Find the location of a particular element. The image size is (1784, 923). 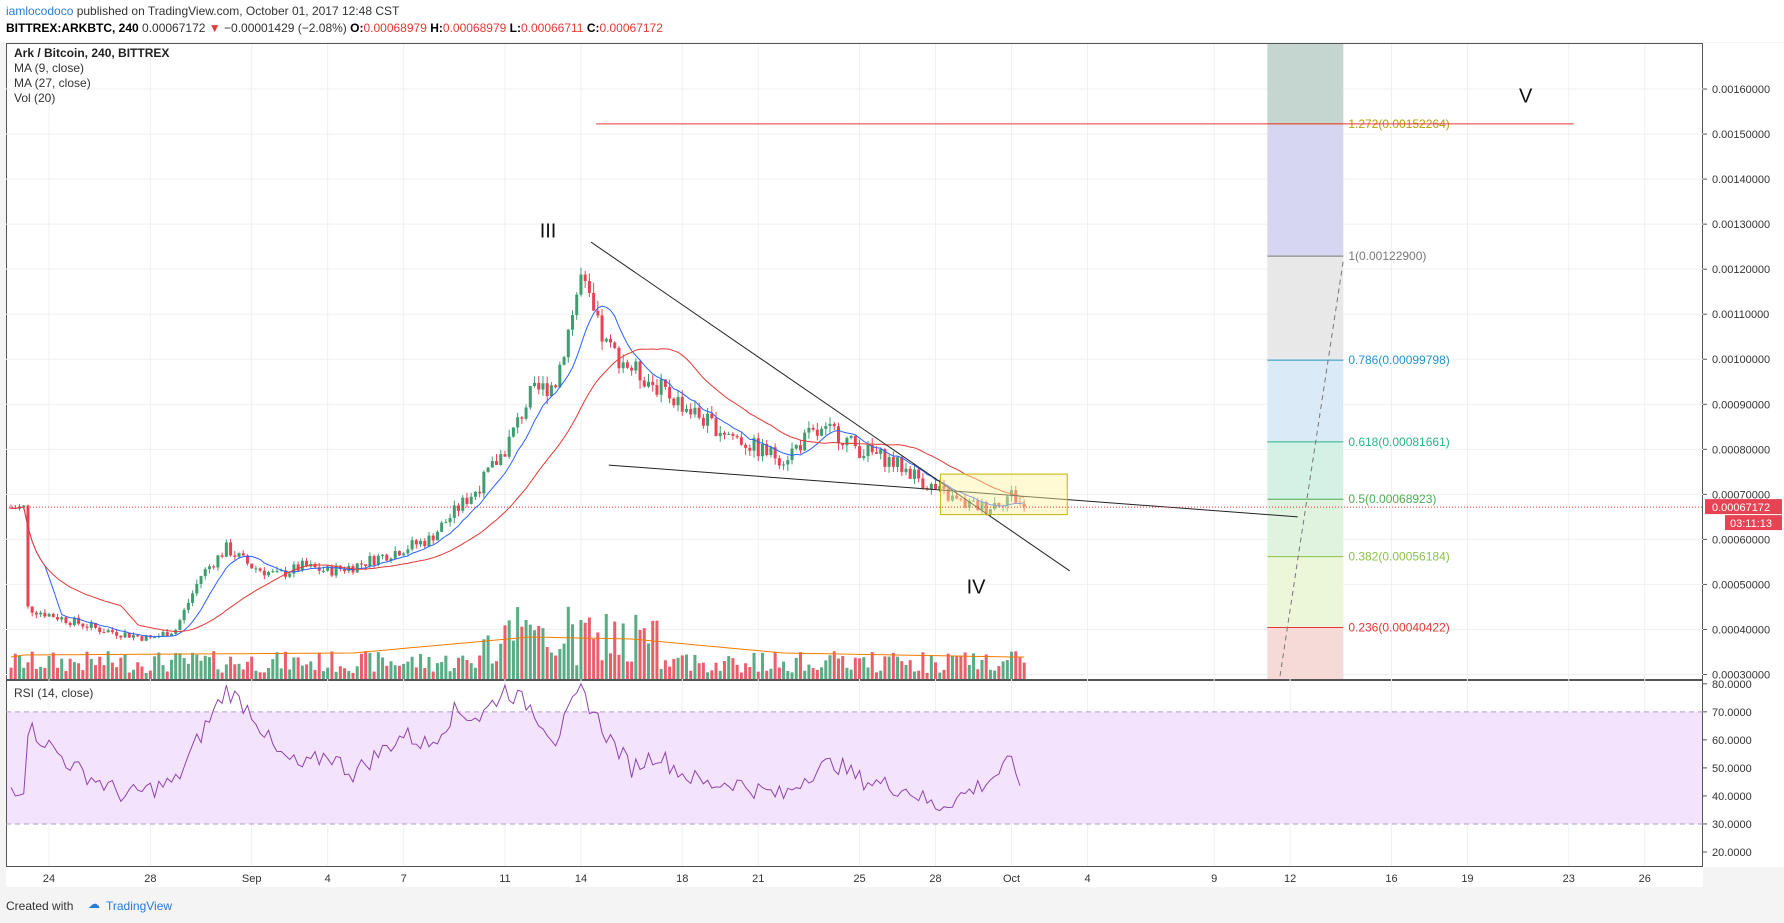

legend-ma27: MA (27, close) is located at coordinates (52, 83).